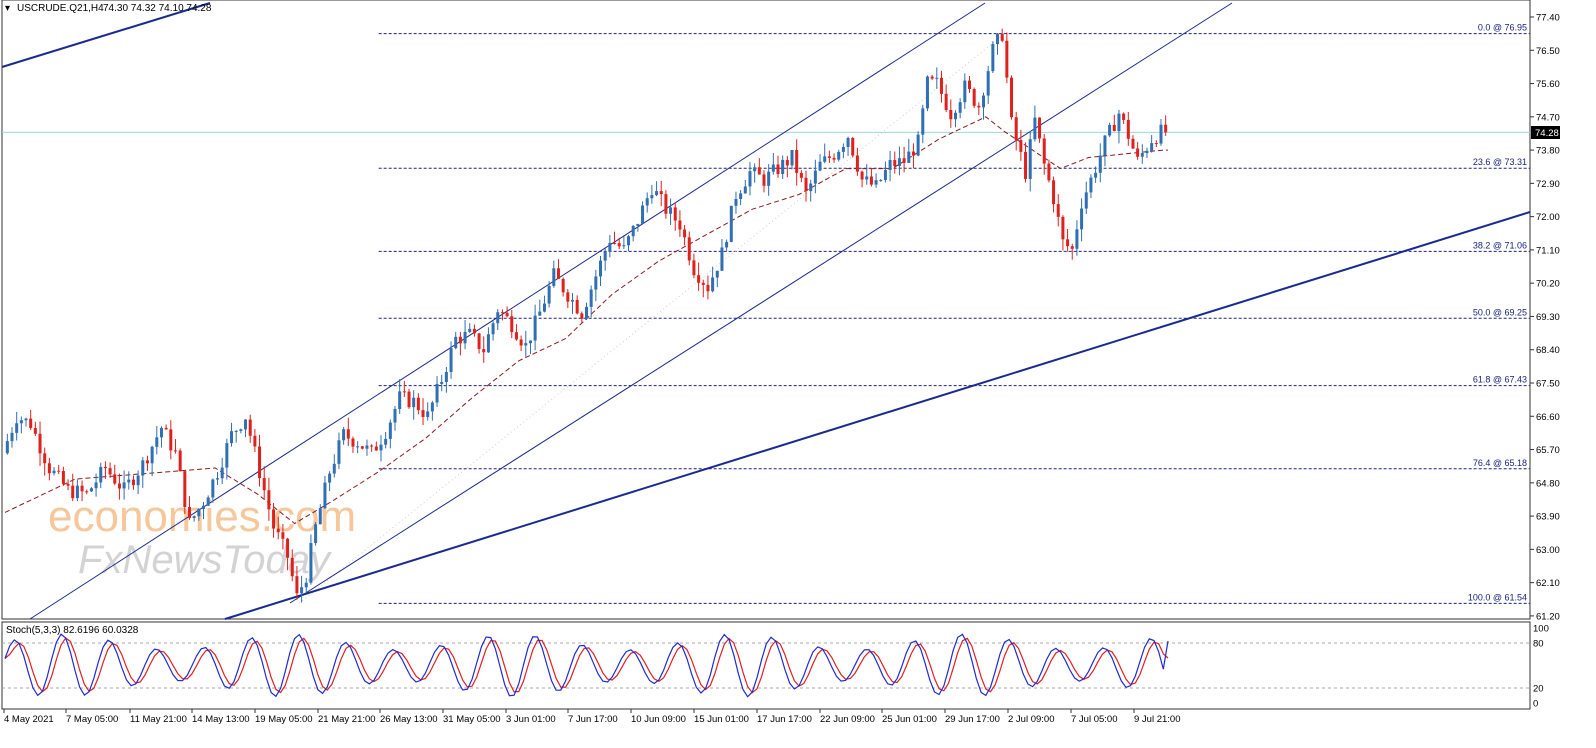 The image size is (1596, 748). What do you see at coordinates (1548, 151) in the screenshot?
I see `y-tick-label: 73.80` at bounding box center [1548, 151].